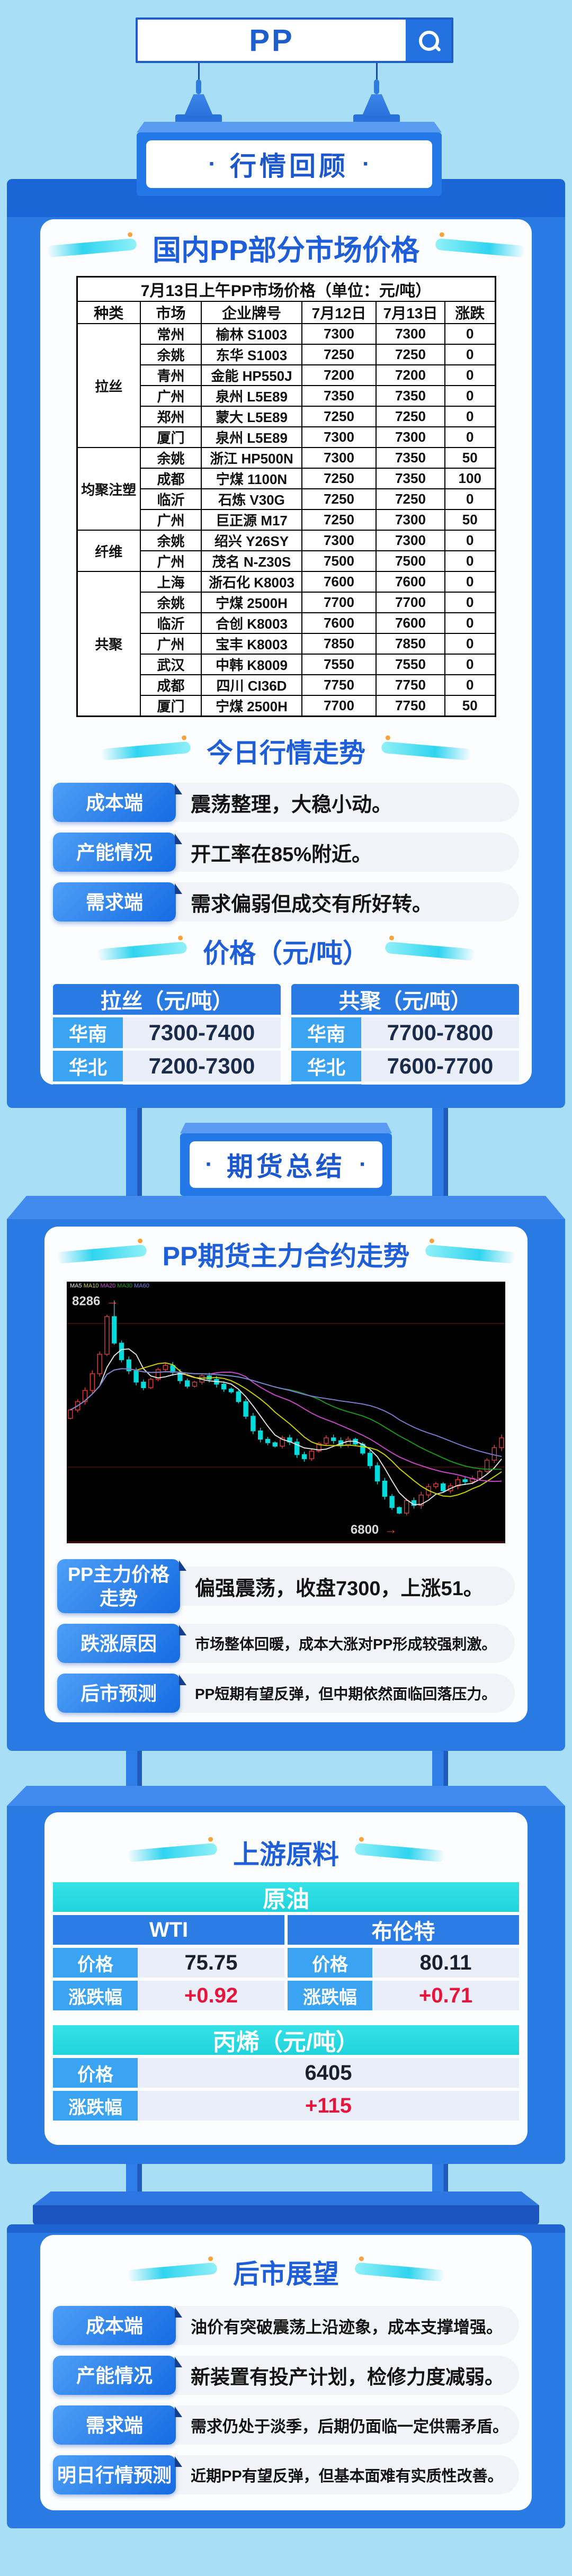 The width and height of the screenshot is (572, 2576). Describe the element at coordinates (171, 478) in the screenshot. I see `table-cell: 成都` at that location.